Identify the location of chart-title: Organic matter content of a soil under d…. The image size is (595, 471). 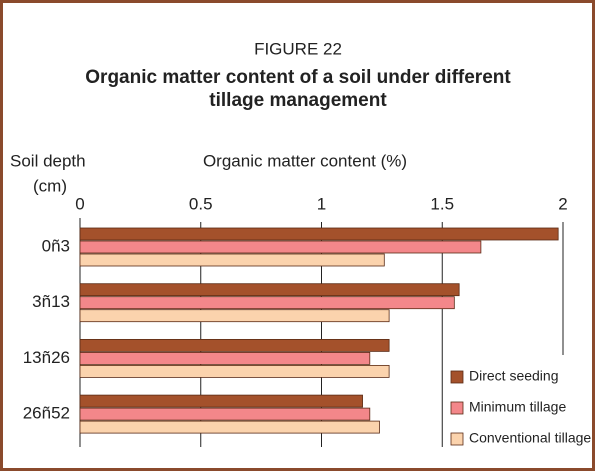
(298, 89).